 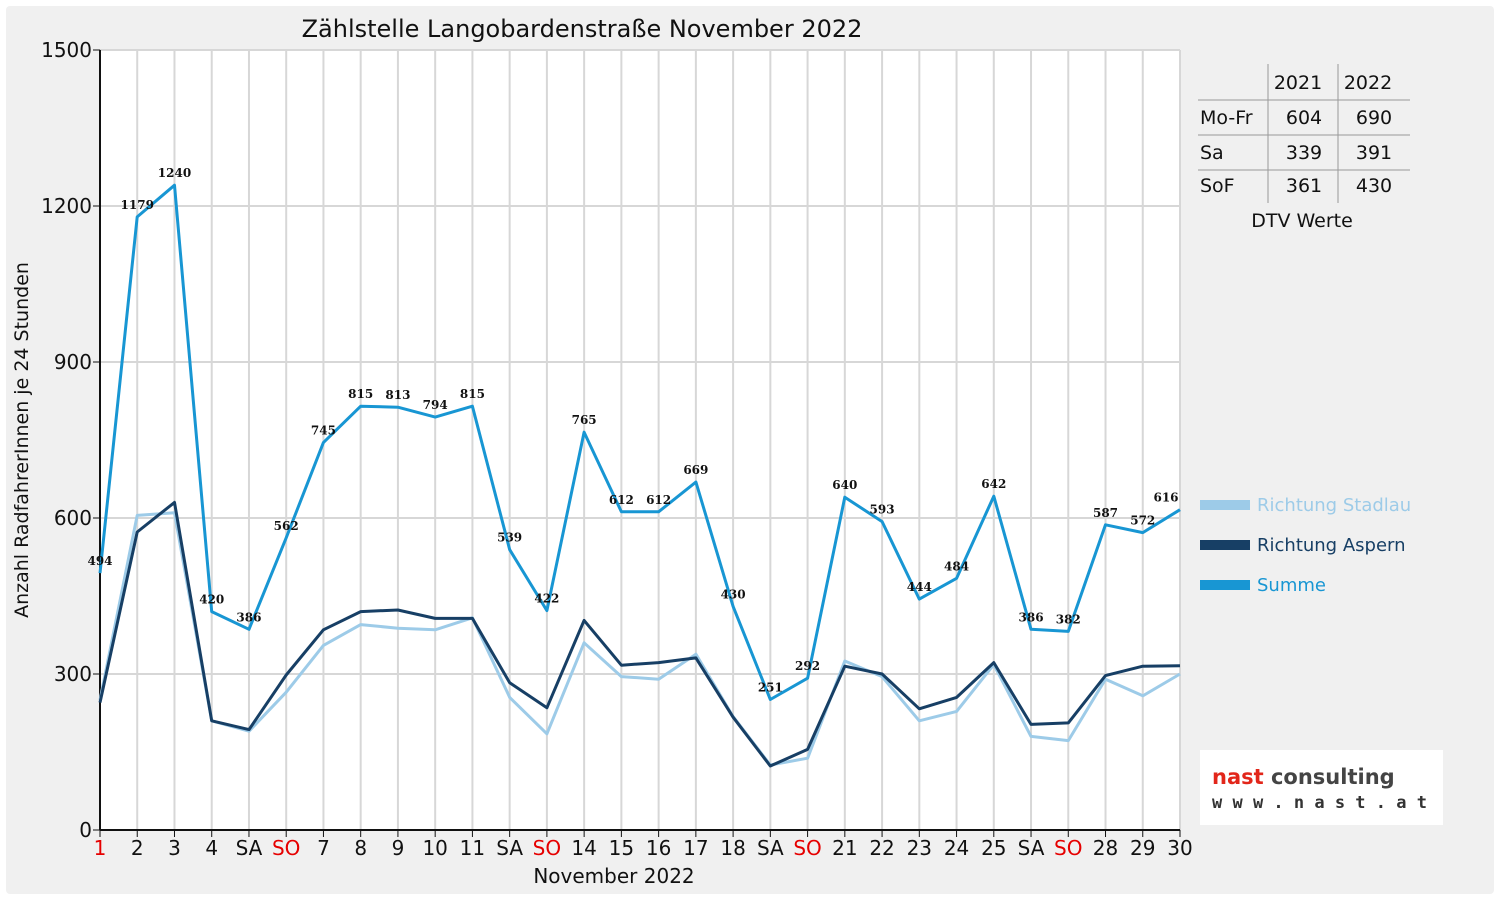 What do you see at coordinates (993, 484) in the screenshot?
I see `data-label: 642` at bounding box center [993, 484].